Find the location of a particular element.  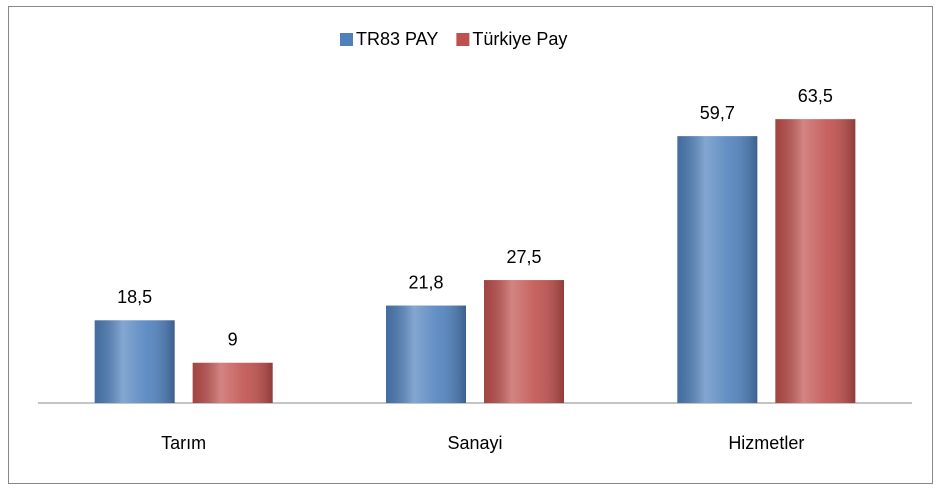

x-tick-label: Sanayi is located at coordinates (474, 443).